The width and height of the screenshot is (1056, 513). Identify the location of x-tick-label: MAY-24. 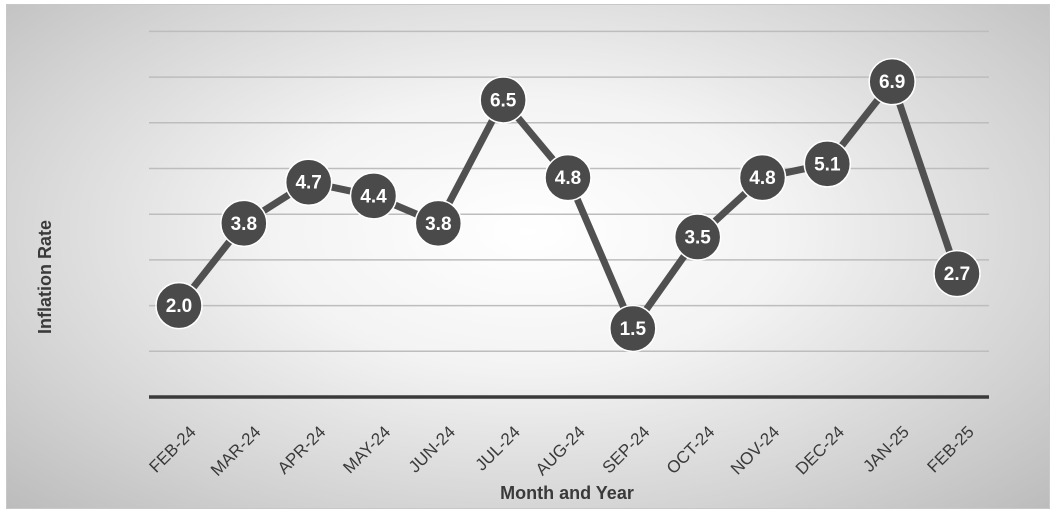
(366, 449).